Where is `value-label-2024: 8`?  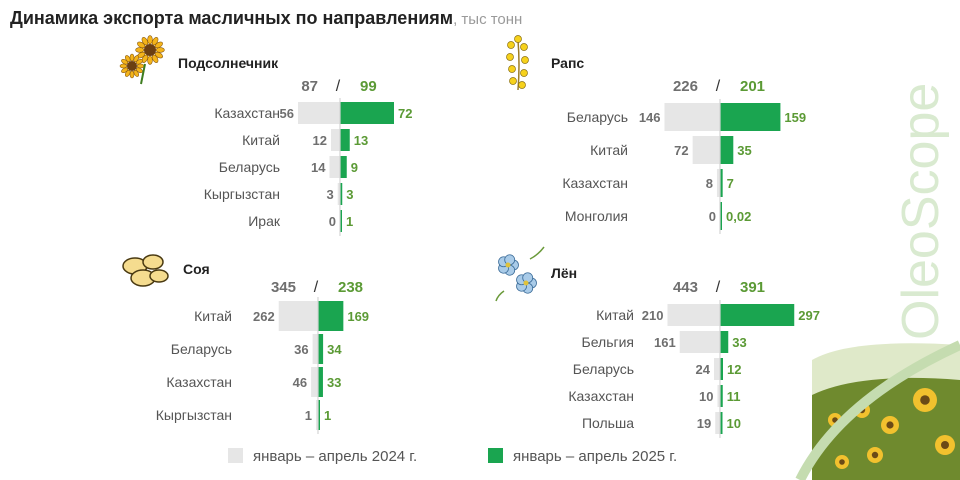 value-label-2024: 8 is located at coordinates (709, 183).